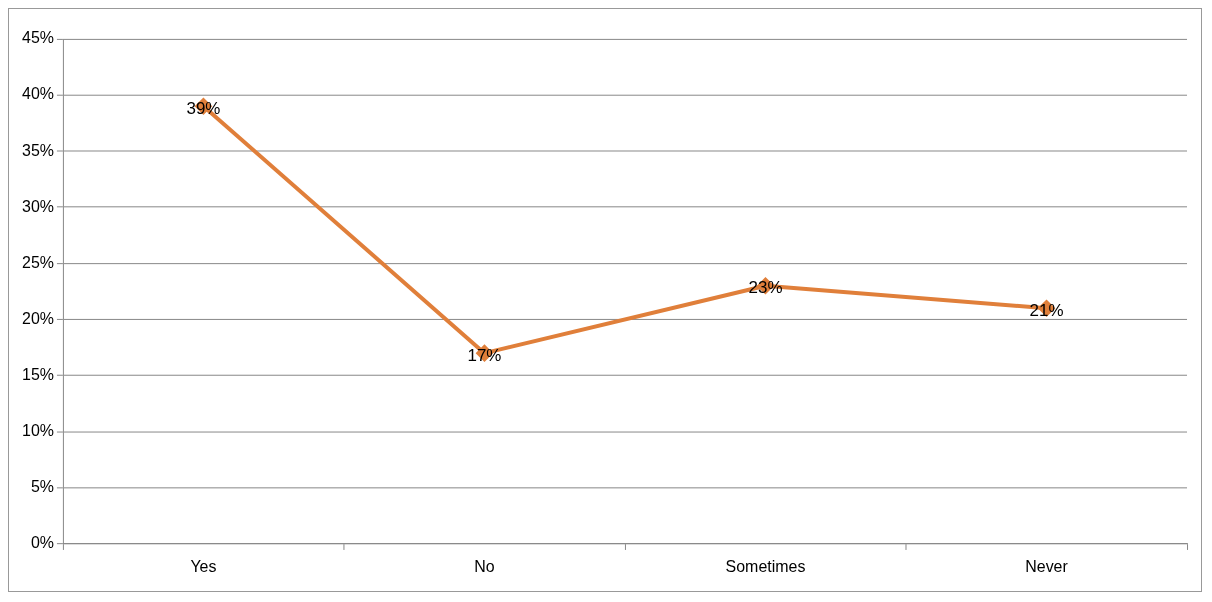 The width and height of the screenshot is (1212, 602). Describe the element at coordinates (1047, 566) in the screenshot. I see `x-tick-label: Never` at that location.